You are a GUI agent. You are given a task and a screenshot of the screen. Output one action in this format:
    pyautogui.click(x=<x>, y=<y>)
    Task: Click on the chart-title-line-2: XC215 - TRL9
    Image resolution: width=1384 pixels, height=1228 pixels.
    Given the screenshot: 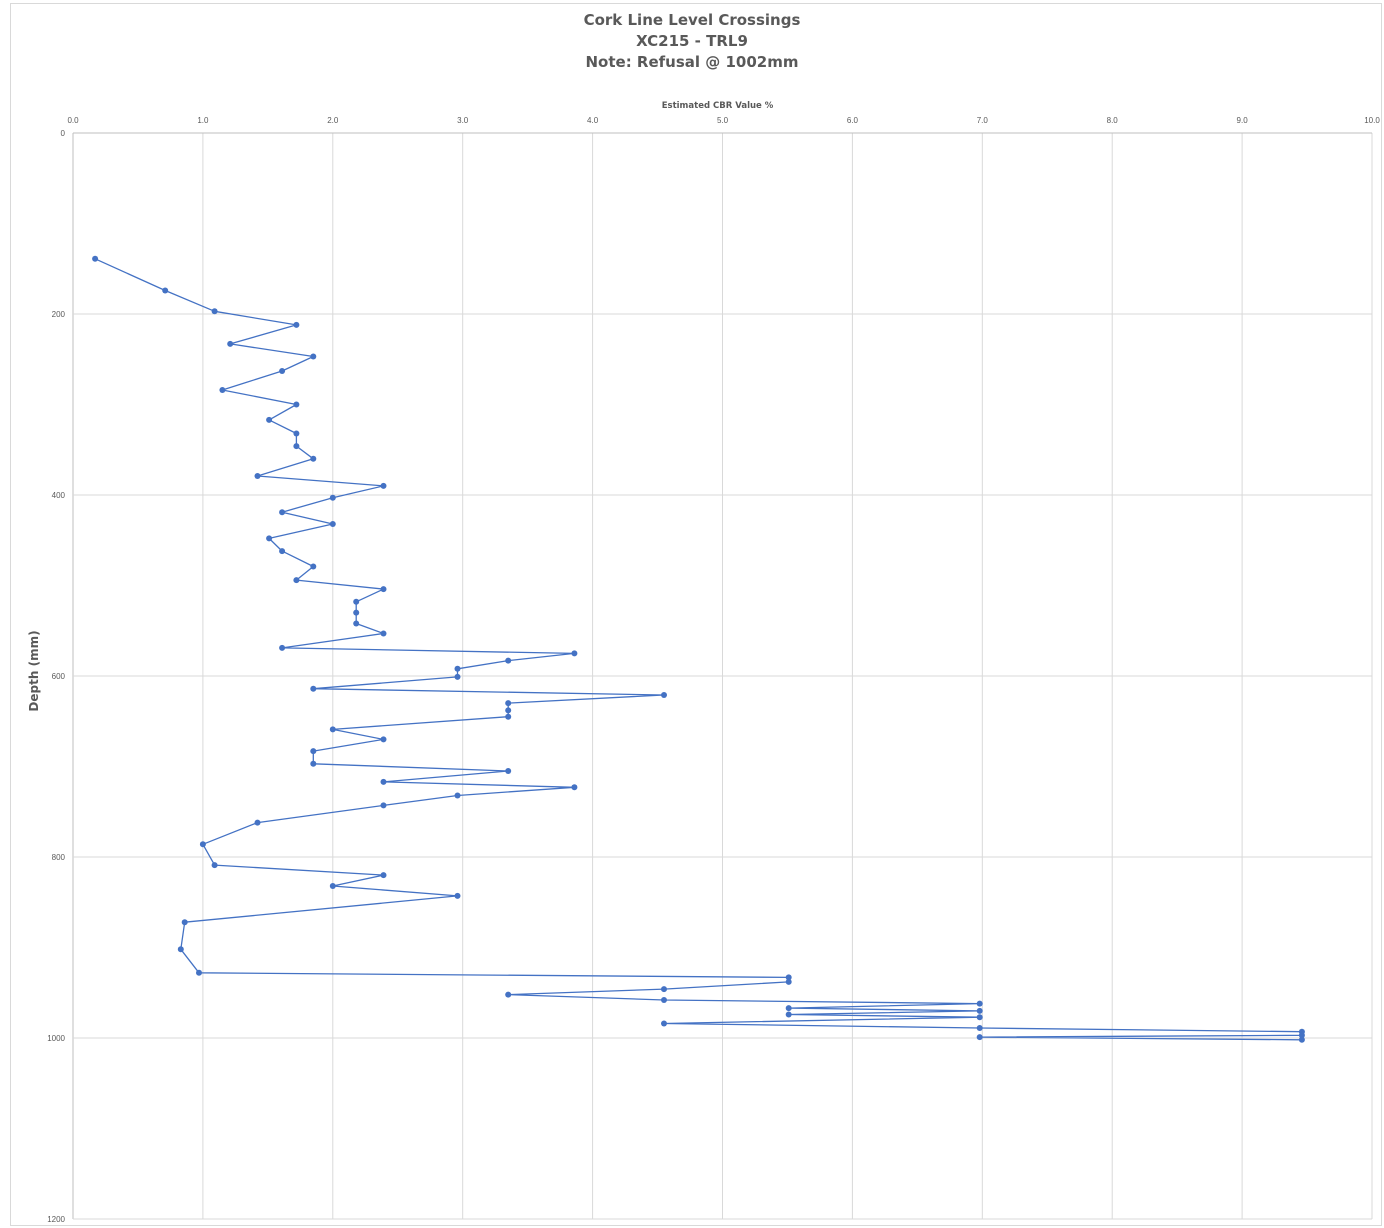 What is the action you would take?
    pyautogui.click(x=692, y=41)
    